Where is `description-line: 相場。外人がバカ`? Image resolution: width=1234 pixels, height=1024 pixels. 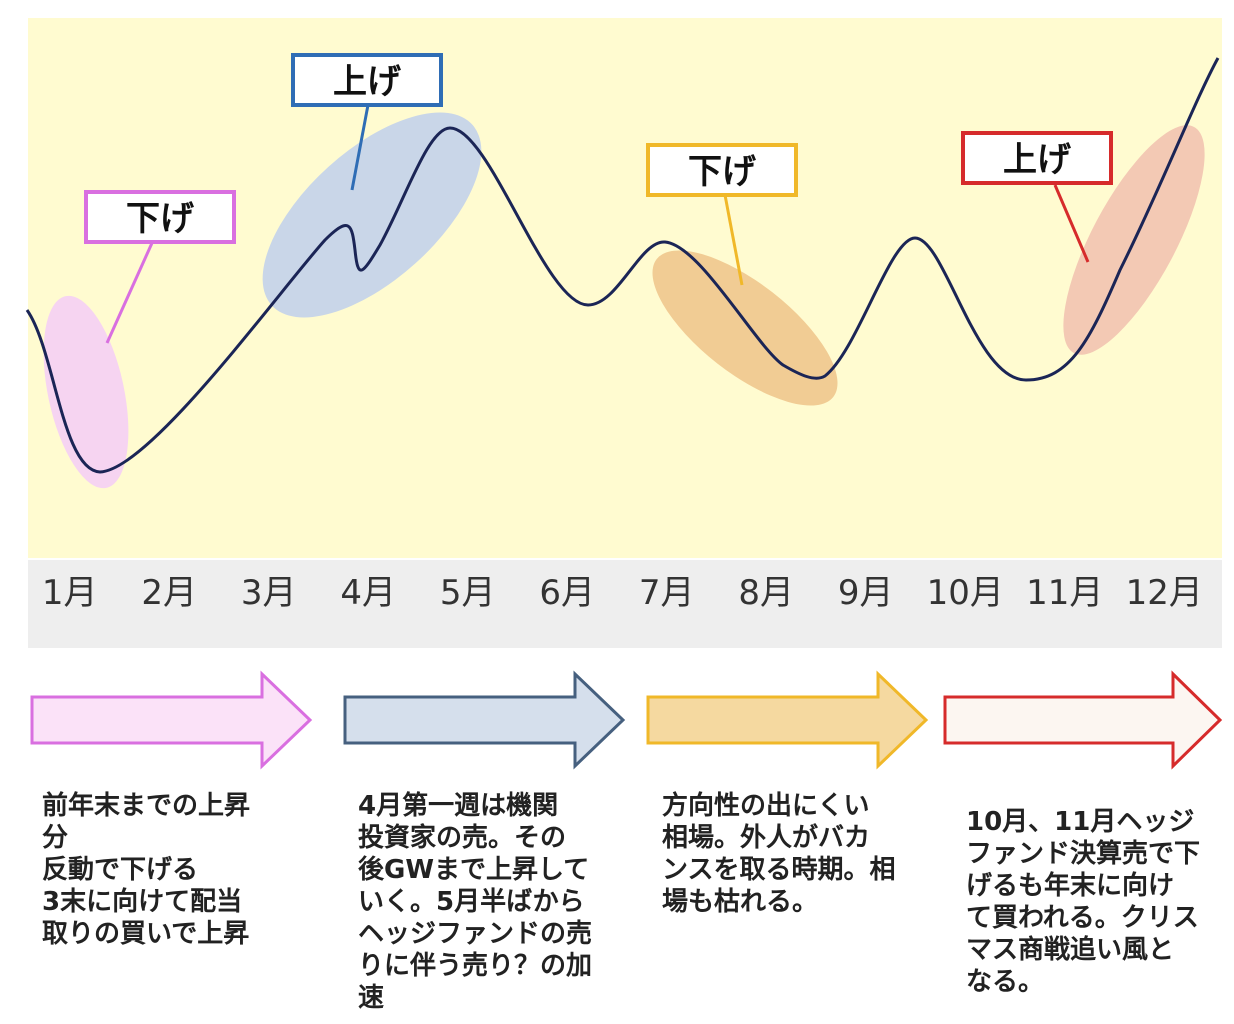
description-line: 相場。外人がバカ is located at coordinates (766, 838).